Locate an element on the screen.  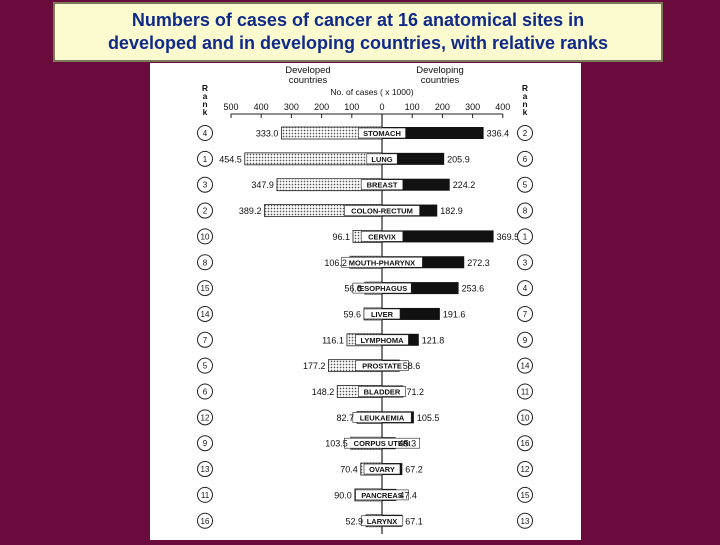
site-label: CORPUS UTERI is located at coordinates (382, 443).